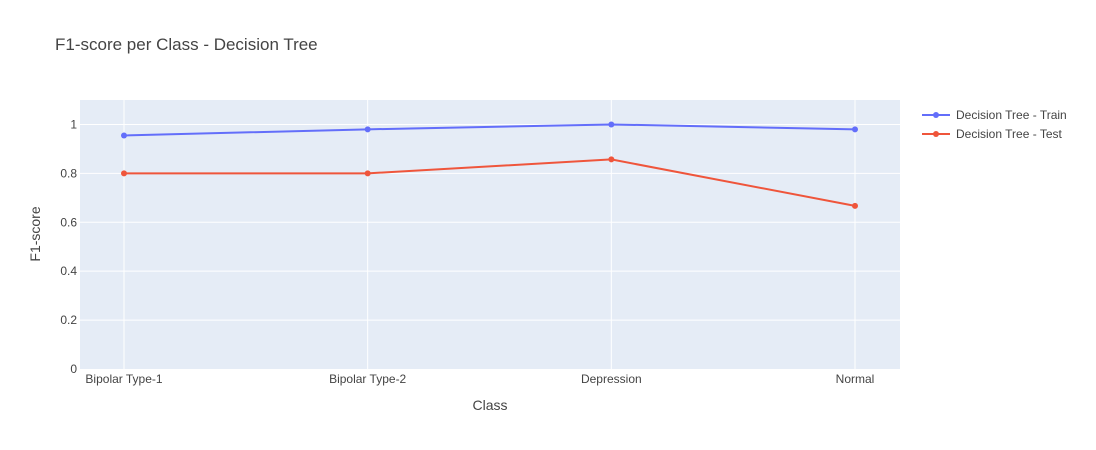 The height and width of the screenshot is (450, 1096). Describe the element at coordinates (68, 173) in the screenshot. I see `y-tick-label: 0.8` at that location.